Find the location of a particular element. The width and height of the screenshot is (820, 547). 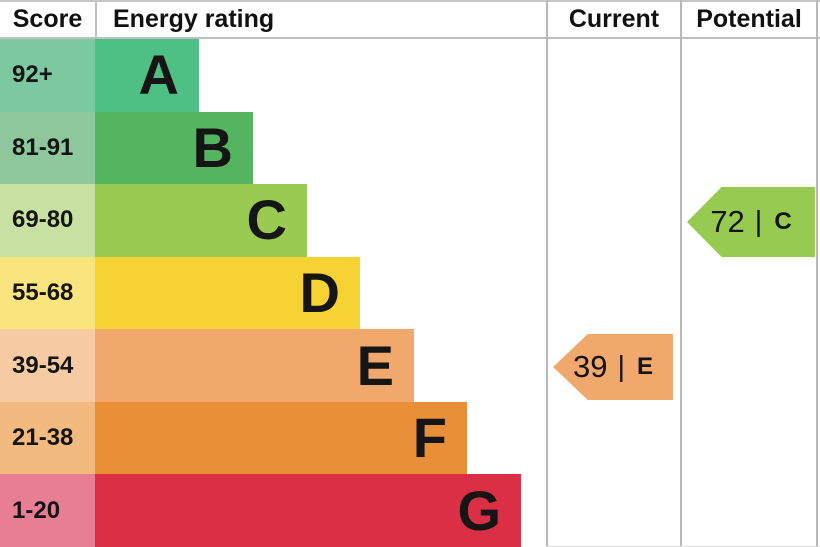

score-range-cell-f: 21-38 is located at coordinates (47, 438).